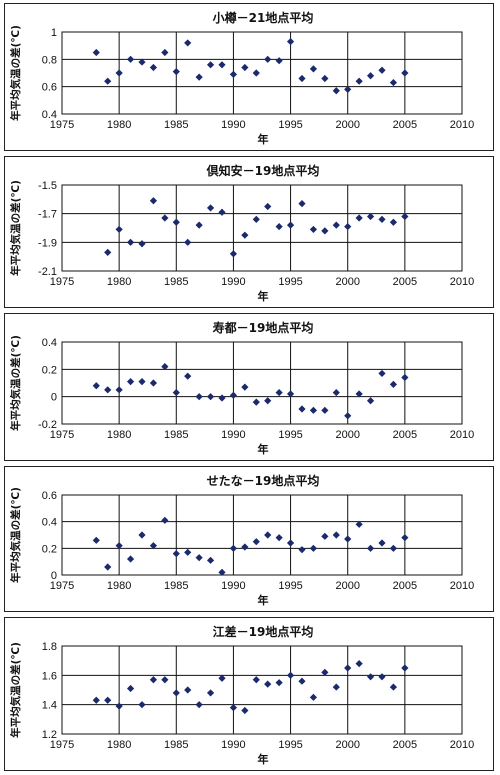 This screenshot has height=775, width=500. Describe the element at coordinates (49, 735) in the screenshot. I see `y-tick-label: 1.2` at that location.